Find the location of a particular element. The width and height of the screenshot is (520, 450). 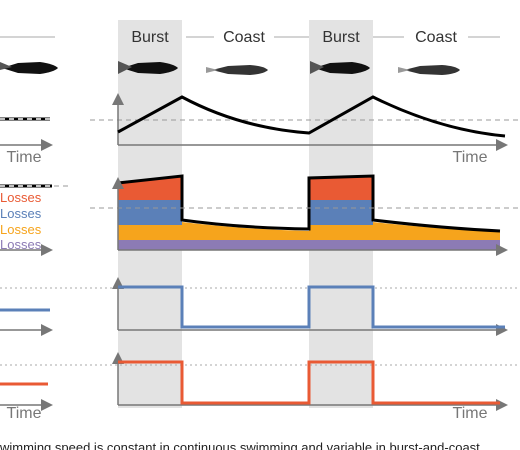

speed-panel is located at coordinates (260, 122).